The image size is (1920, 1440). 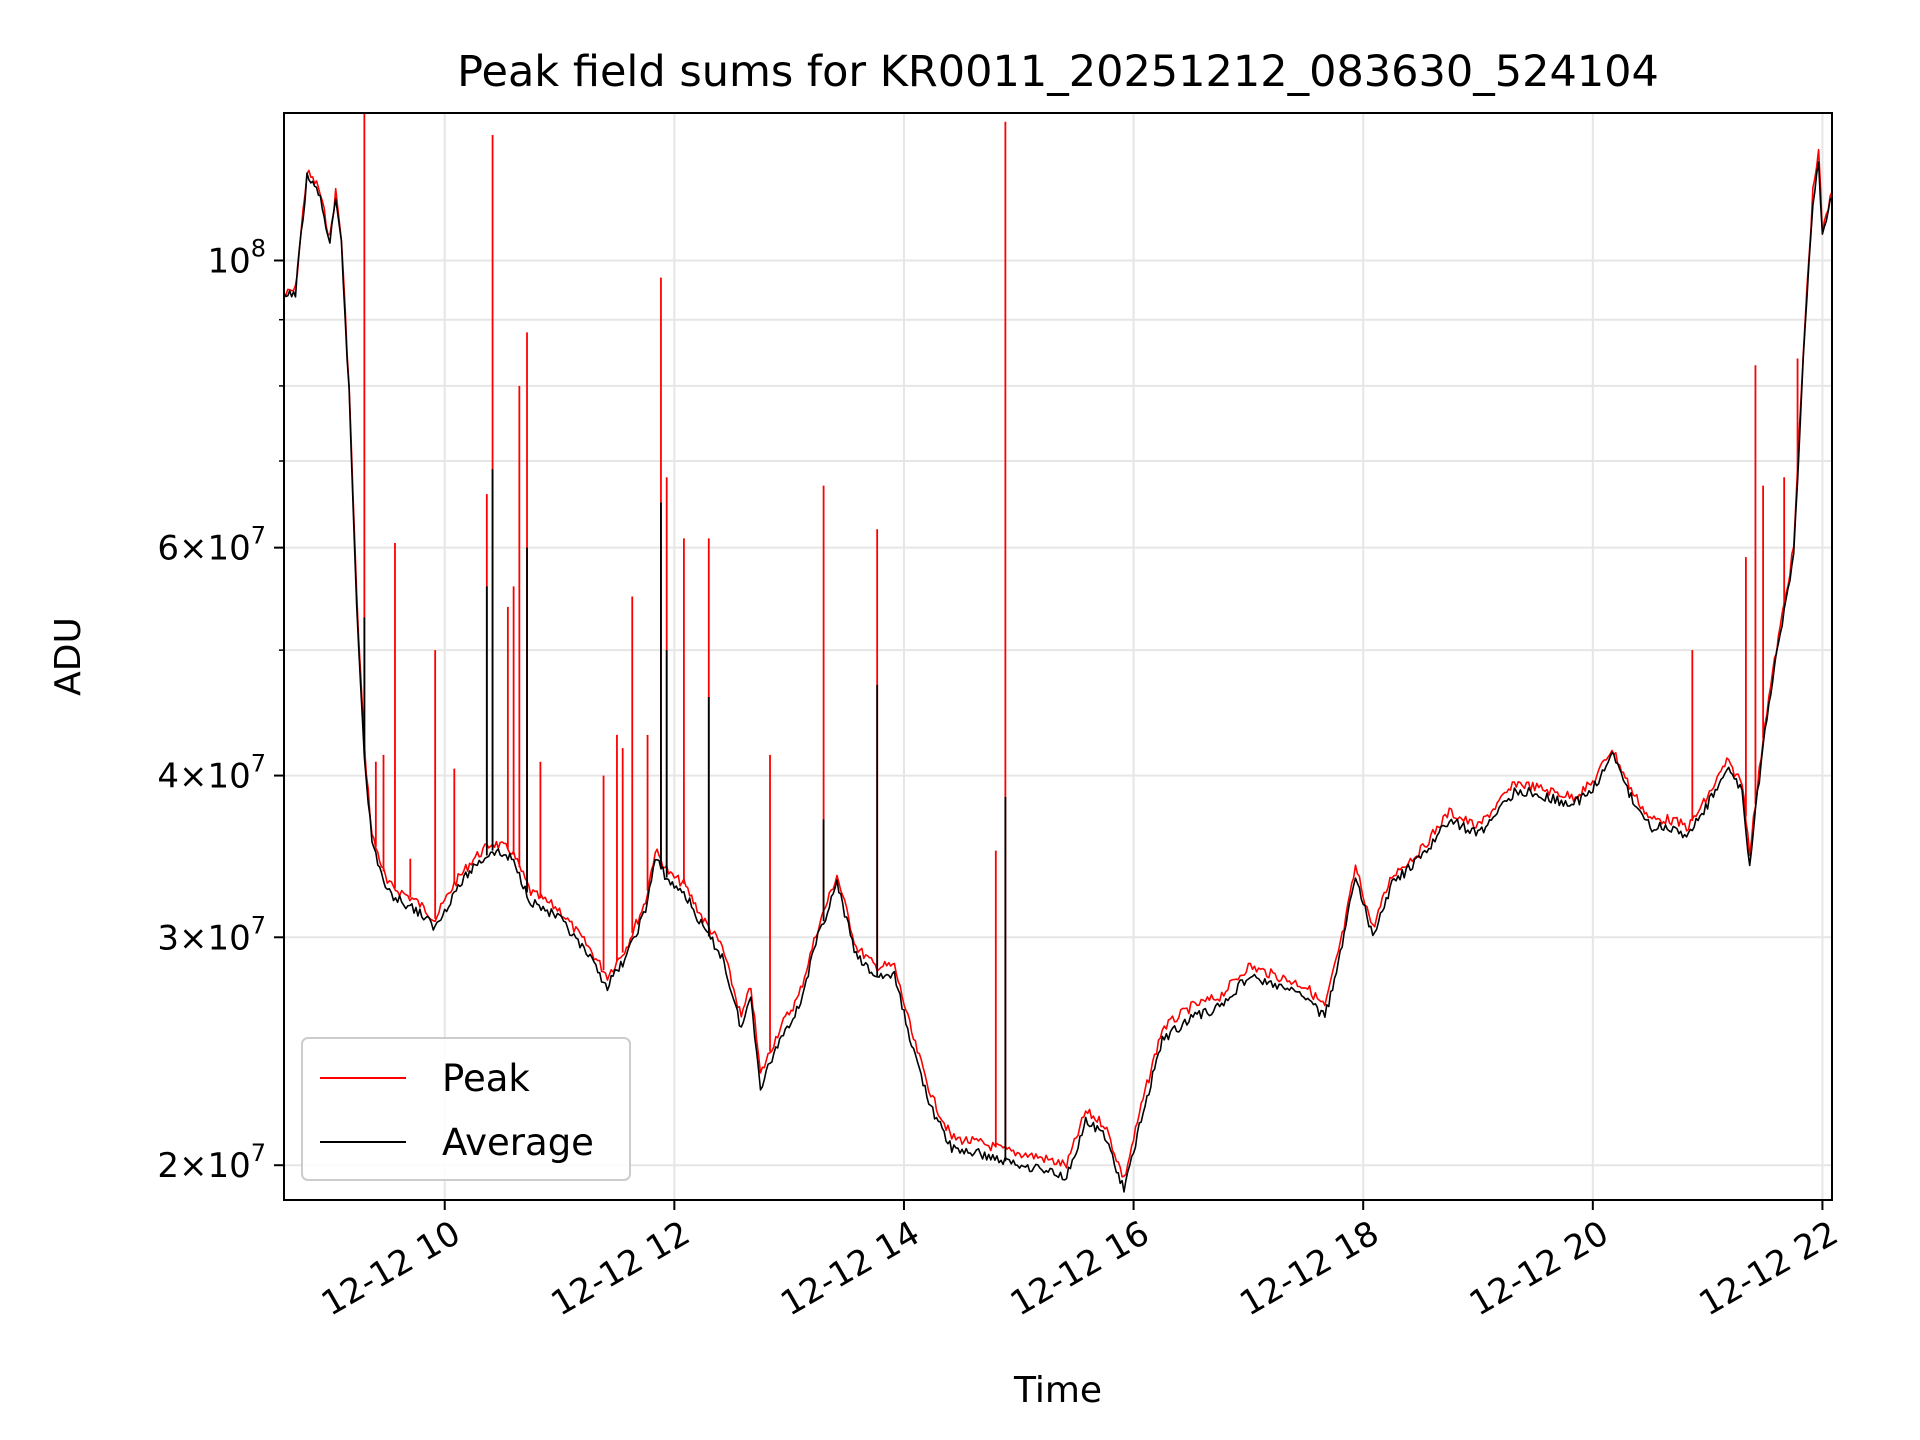 What do you see at coordinates (211, 545) in the screenshot?
I see `y-tick-label: 6×107` at bounding box center [211, 545].